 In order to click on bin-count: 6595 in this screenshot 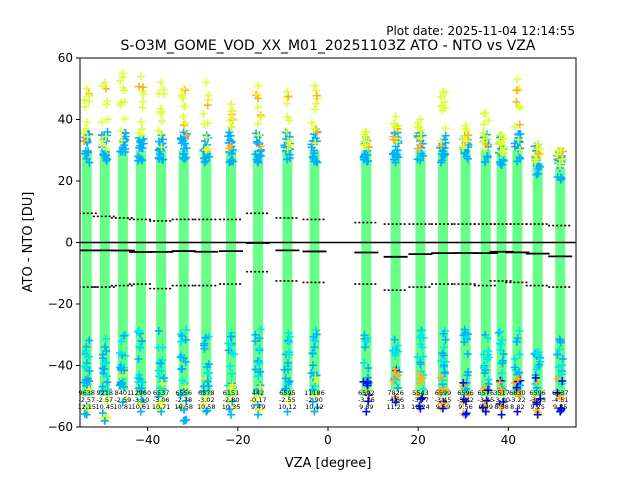, I will do `click(287, 393)`.